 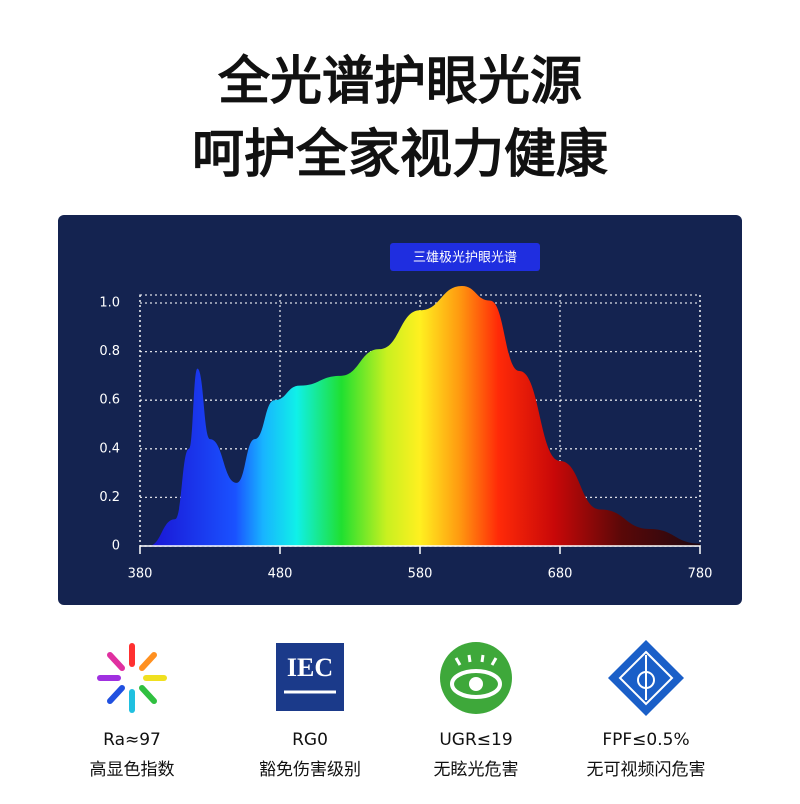 I want to click on chart-title-badge, so click(x=465, y=257).